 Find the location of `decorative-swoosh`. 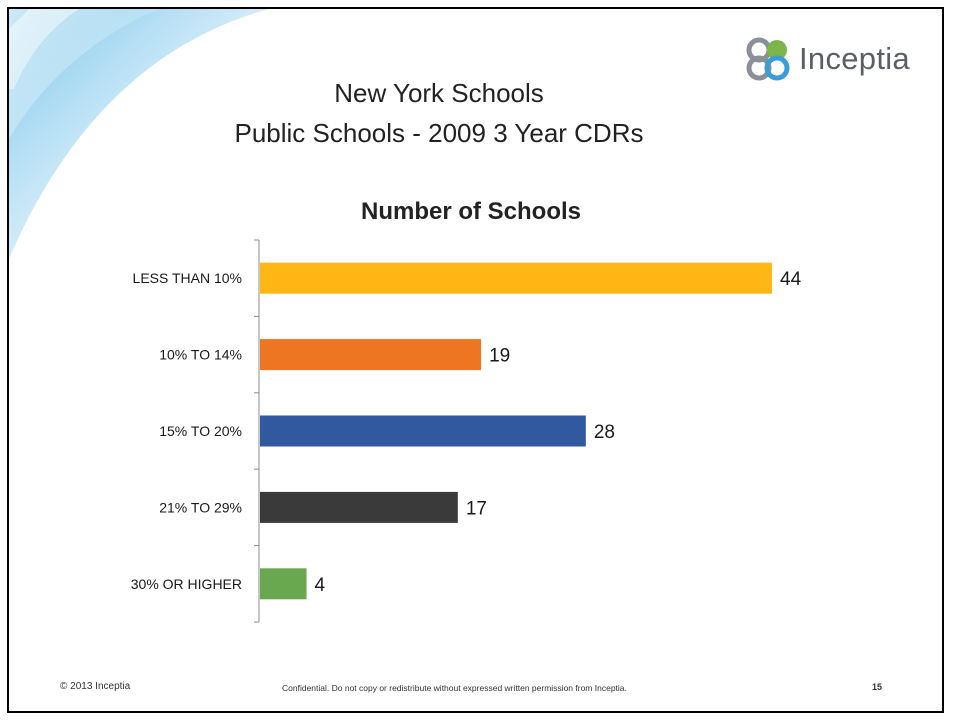

decorative-swoosh is located at coordinates (139, 134).